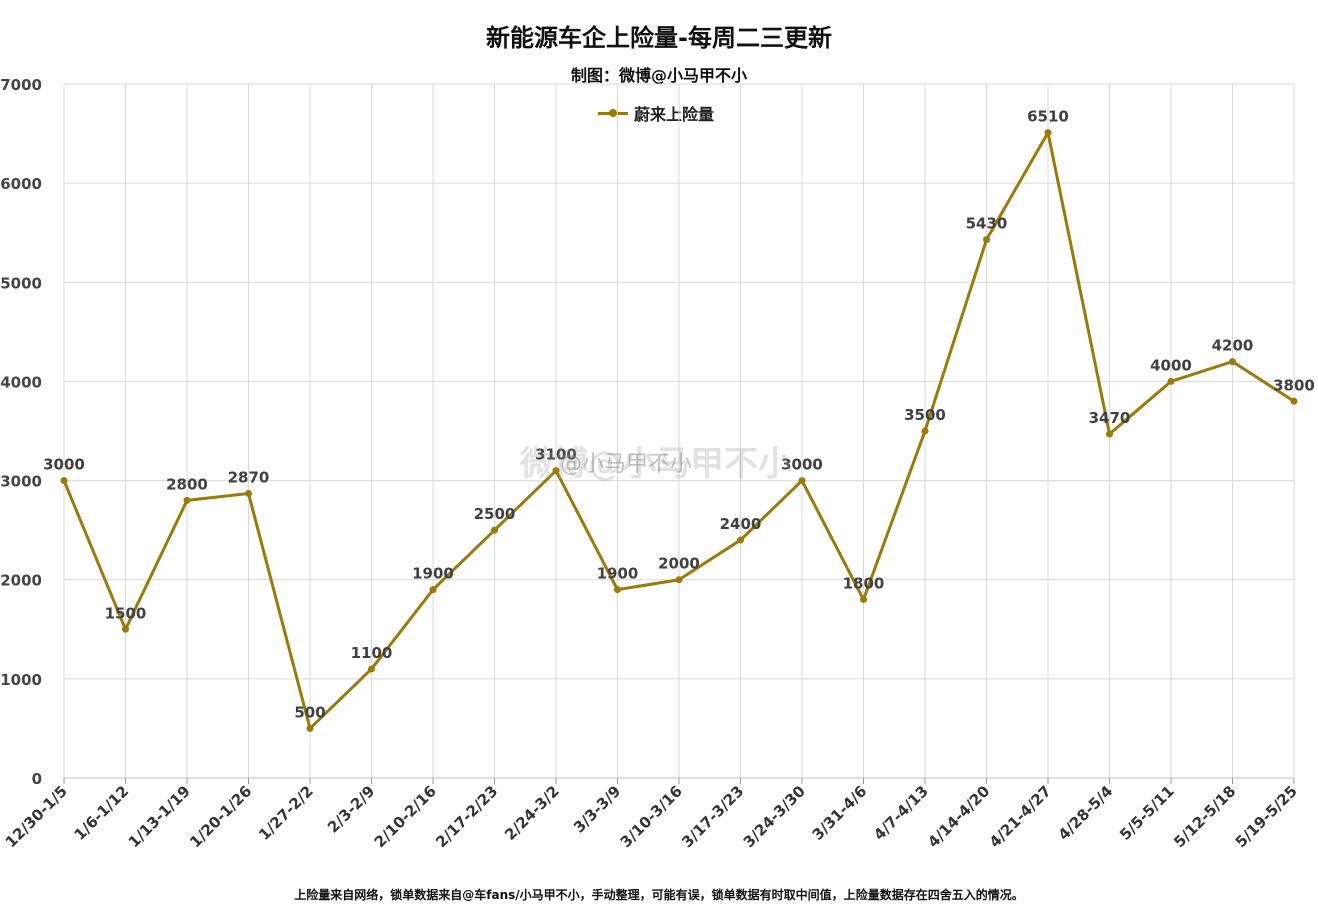 This screenshot has height=919, width=1318. Describe the element at coordinates (351, 809) in the screenshot. I see `x-tick-label: 2/3-2/9` at that location.